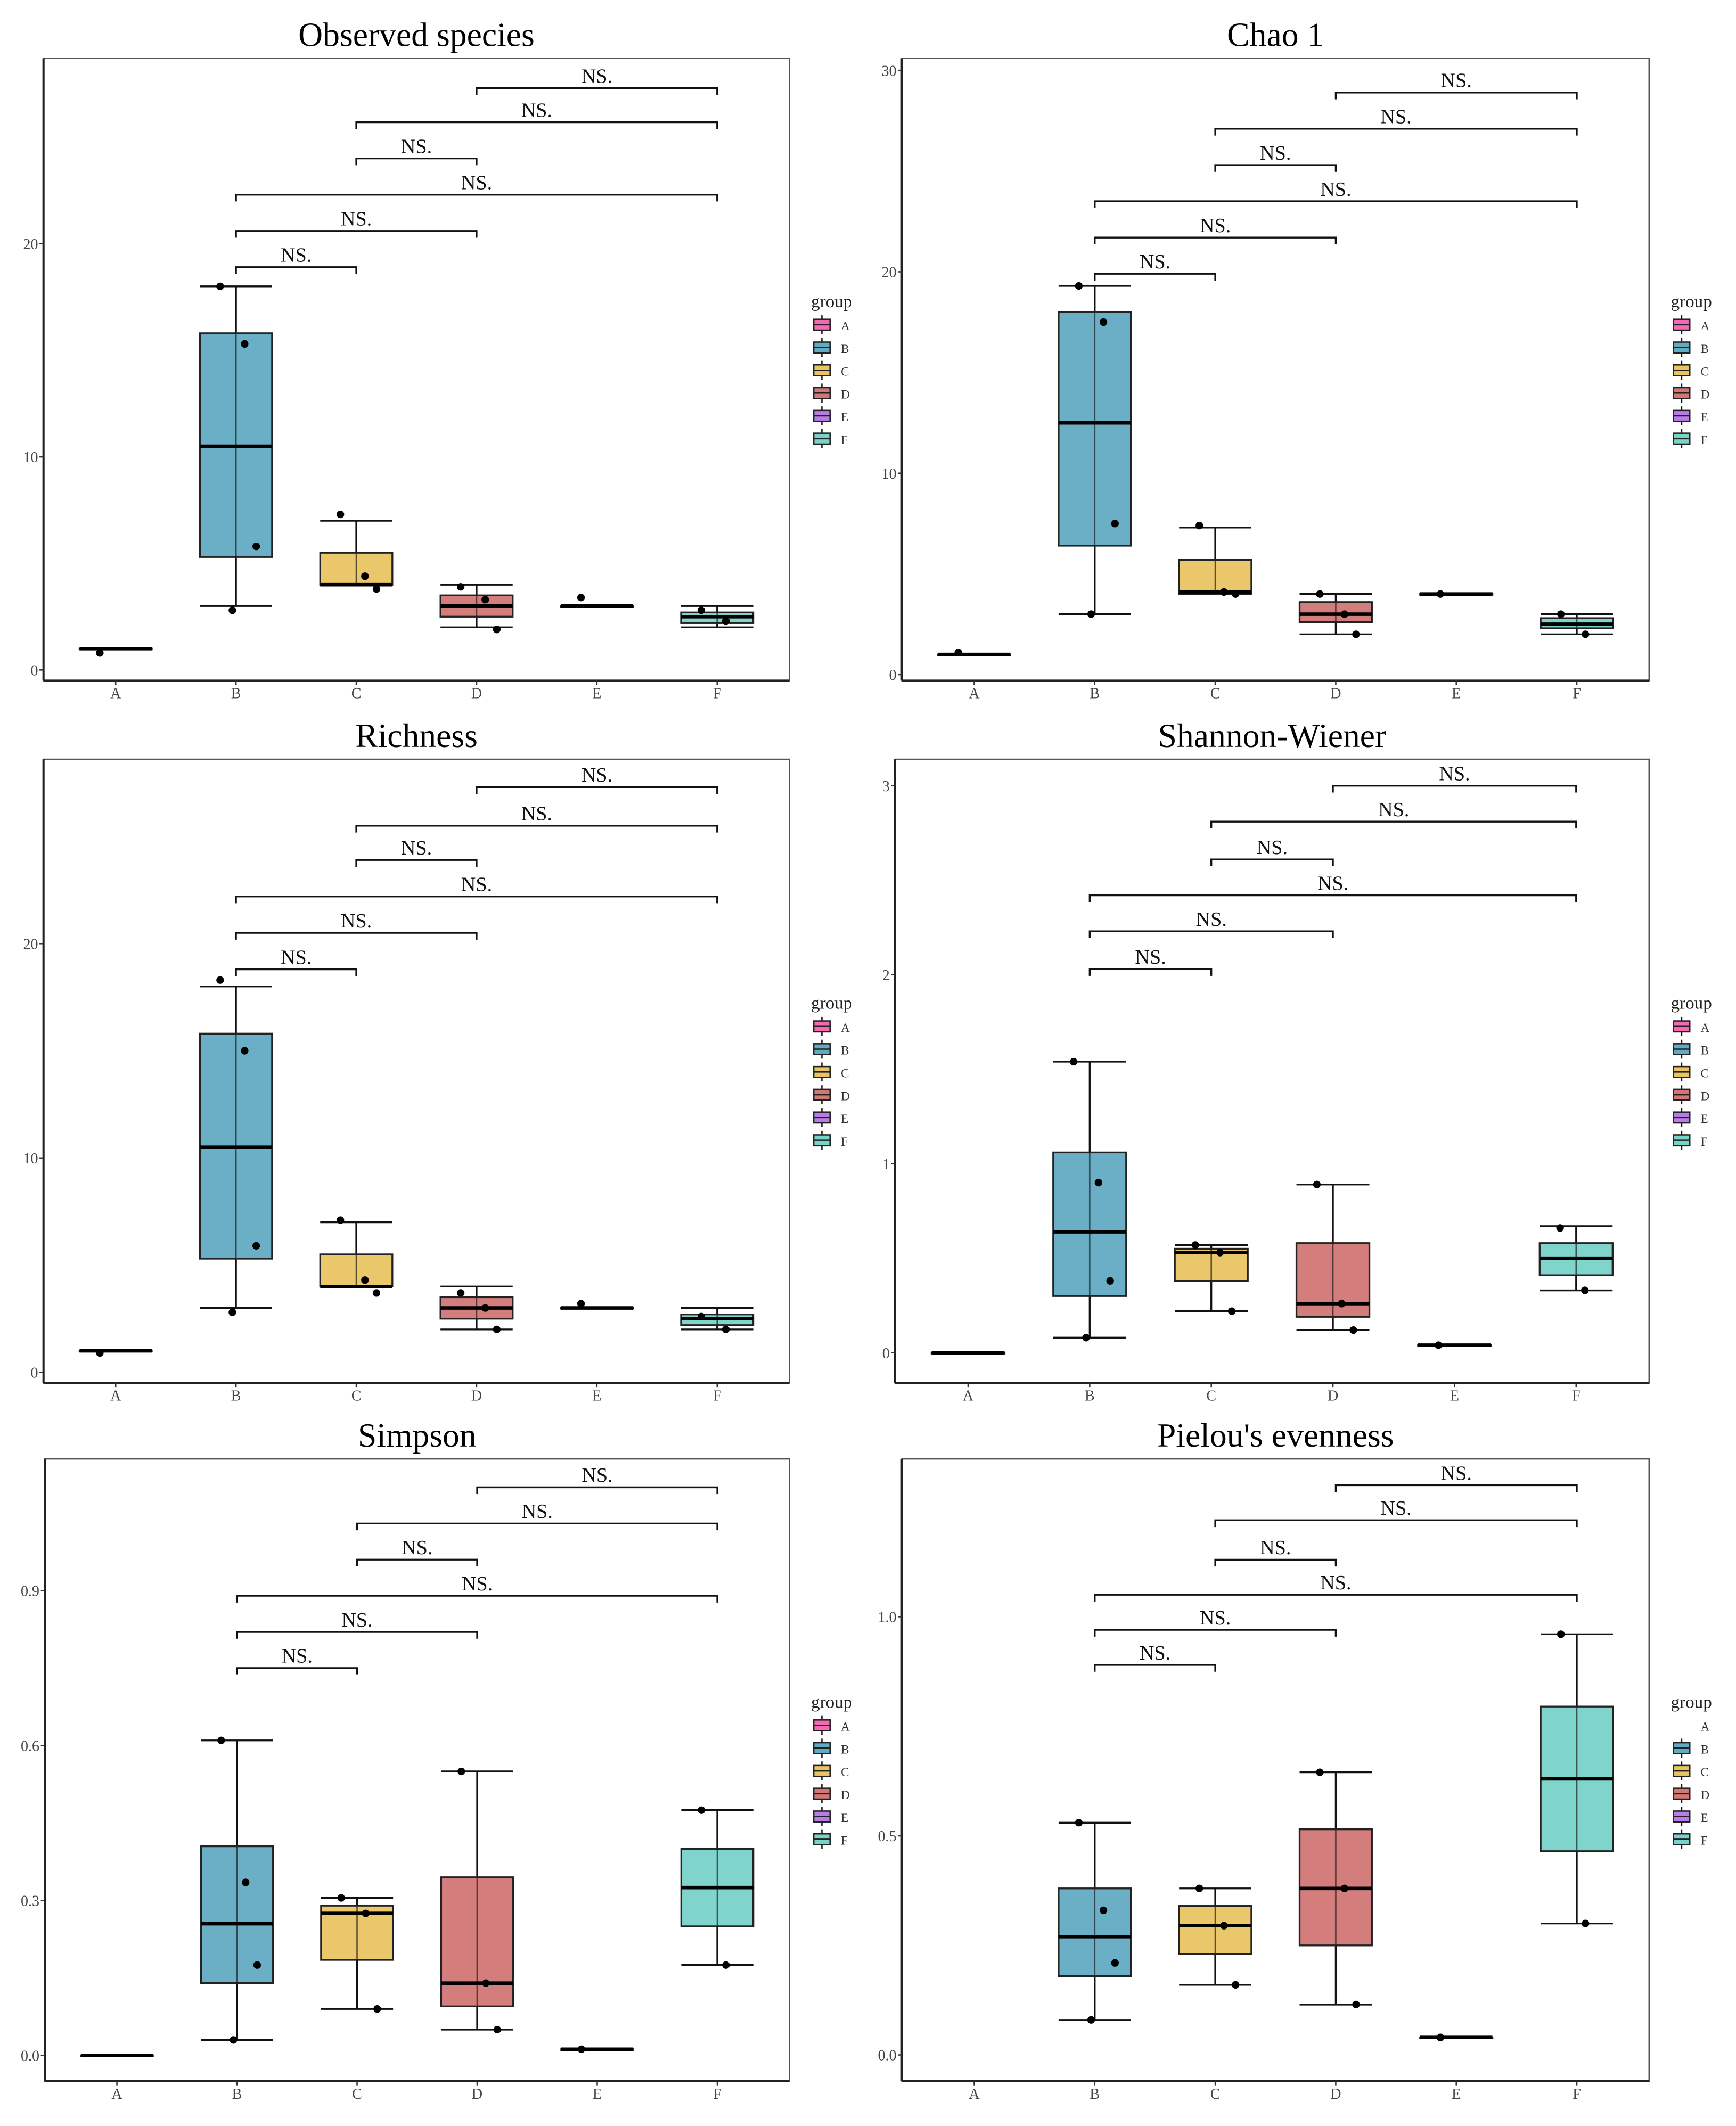  What do you see at coordinates (30, 1901) in the screenshot?
I see `y-tick-label: 0.3` at bounding box center [30, 1901].